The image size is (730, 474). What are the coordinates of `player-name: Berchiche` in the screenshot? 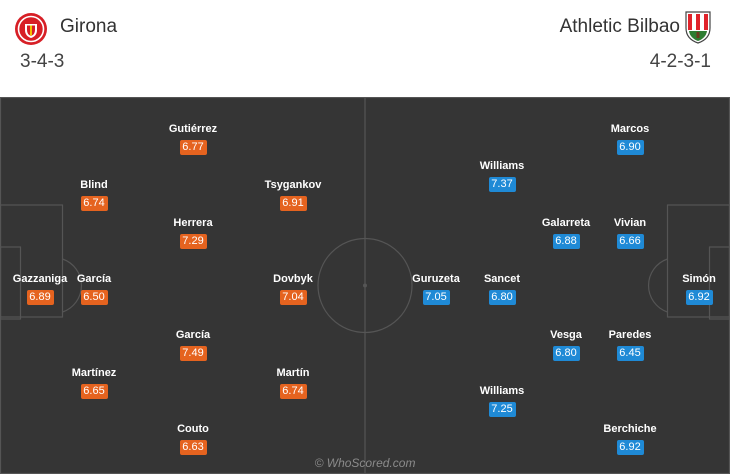 It's located at (630, 429).